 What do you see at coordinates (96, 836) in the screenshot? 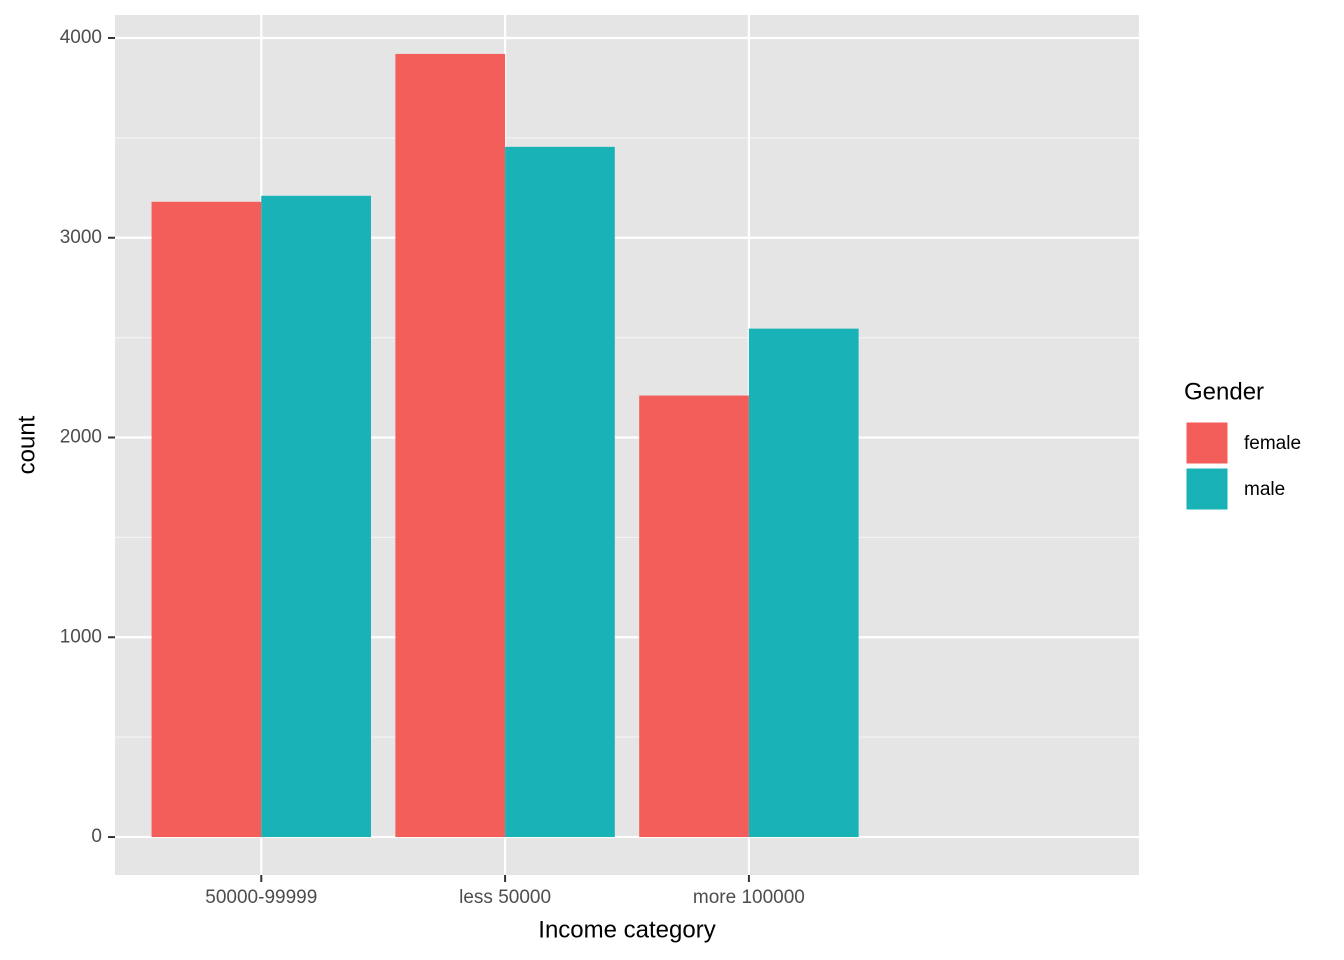
I see `y-tick-label: 0` at bounding box center [96, 836].